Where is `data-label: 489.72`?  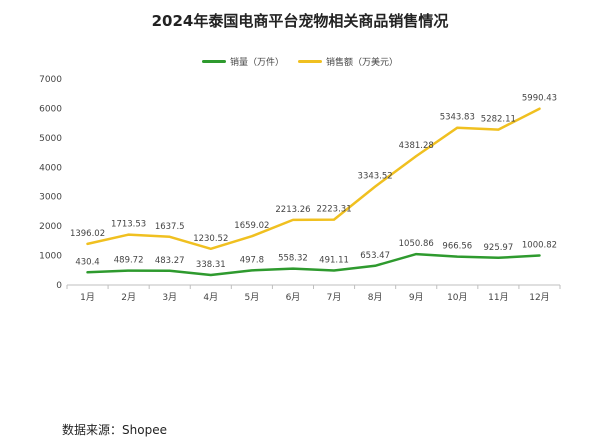 data-label: 489.72 is located at coordinates (129, 261).